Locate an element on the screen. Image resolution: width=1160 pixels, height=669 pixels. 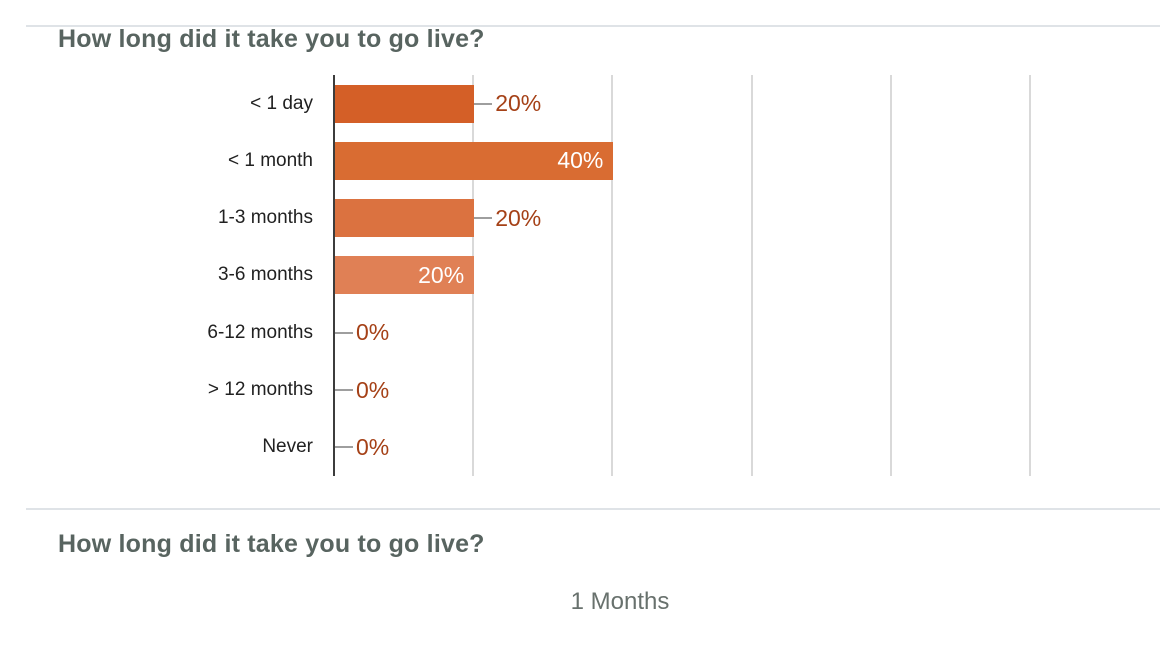
chart-row: 3-6 months 20% is located at coordinates (580, 275).